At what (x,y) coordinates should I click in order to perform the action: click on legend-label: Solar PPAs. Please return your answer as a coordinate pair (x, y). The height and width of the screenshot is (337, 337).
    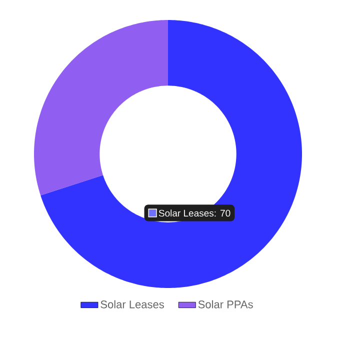
    Looking at the image, I should click on (225, 304).